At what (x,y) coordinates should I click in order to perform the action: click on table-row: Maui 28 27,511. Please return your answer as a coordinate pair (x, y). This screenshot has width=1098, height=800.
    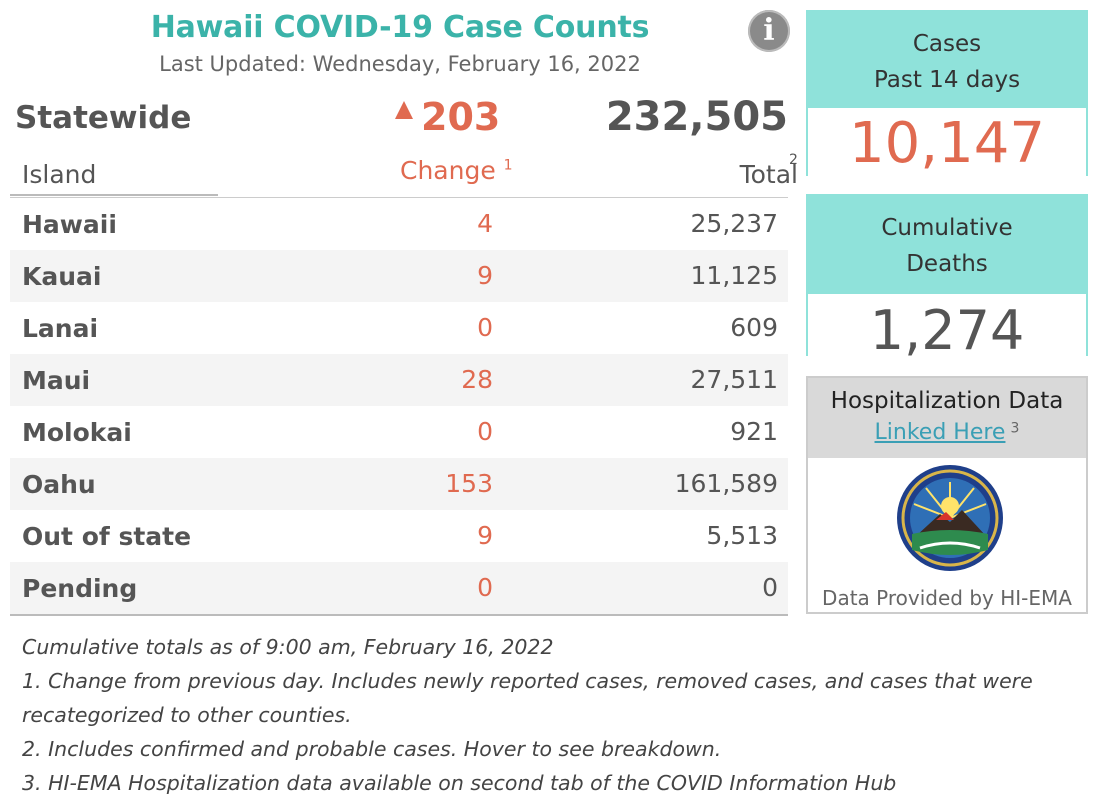
    Looking at the image, I should click on (399, 380).